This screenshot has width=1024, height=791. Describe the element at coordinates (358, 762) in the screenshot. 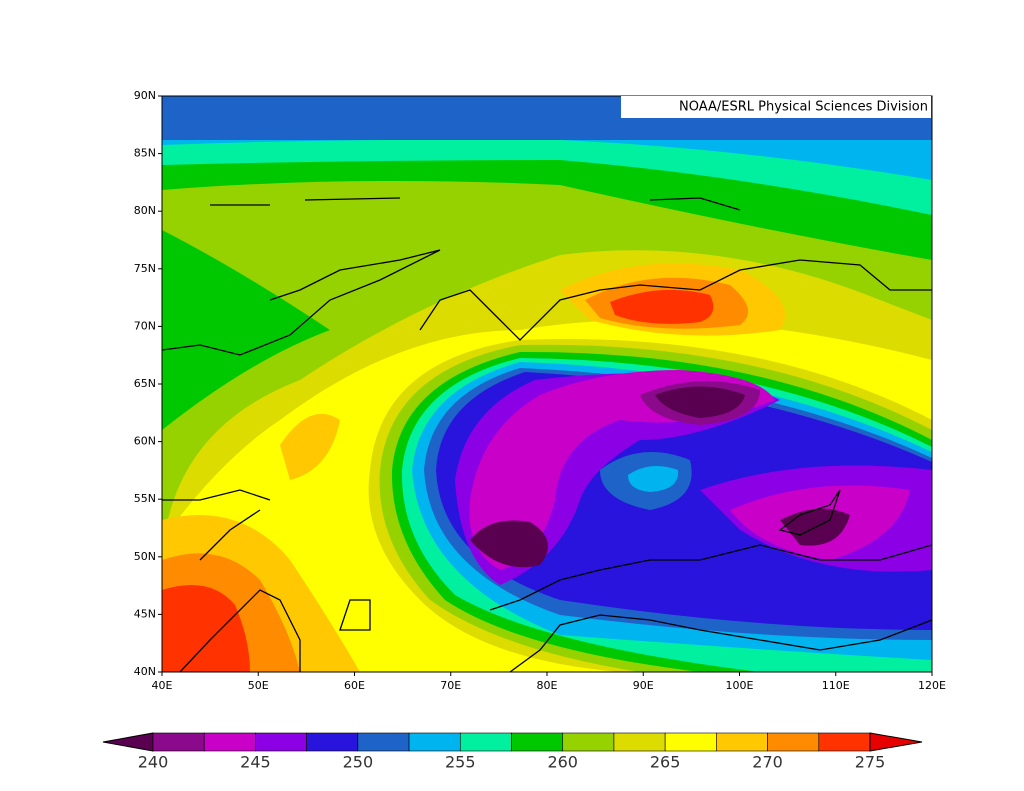

I see `colorbar-label: 250` at that location.